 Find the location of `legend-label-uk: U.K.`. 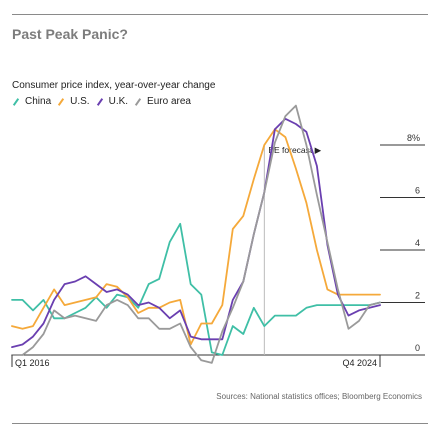

legend-label-uk: U.K. is located at coordinates (118, 101).